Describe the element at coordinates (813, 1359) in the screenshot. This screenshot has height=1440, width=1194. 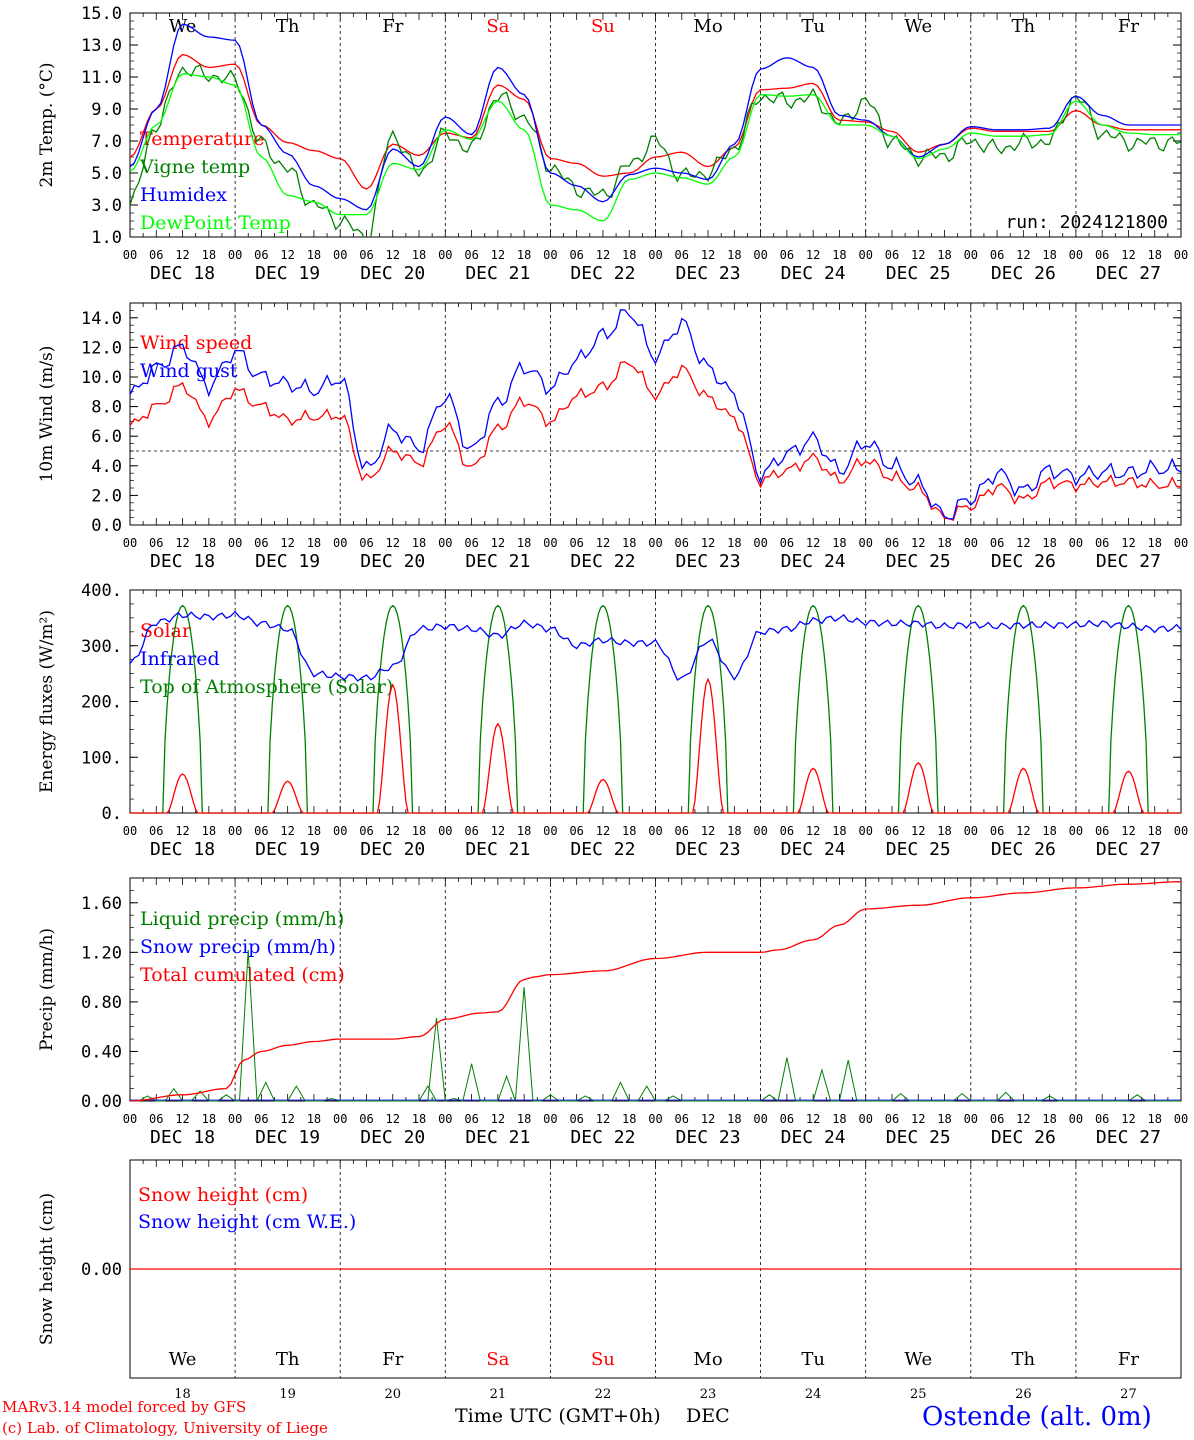
I see `weekday-label: Tu` at that location.